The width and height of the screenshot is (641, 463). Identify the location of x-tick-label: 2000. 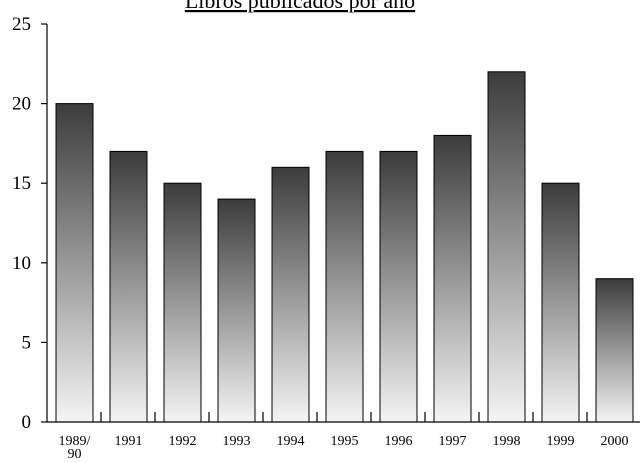
(615, 441).